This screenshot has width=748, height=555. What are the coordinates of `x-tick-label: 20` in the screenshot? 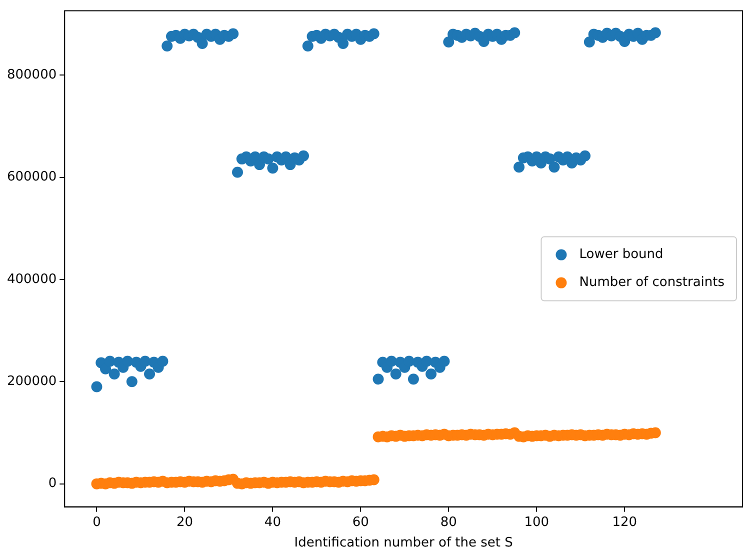 It's located at (184, 522).